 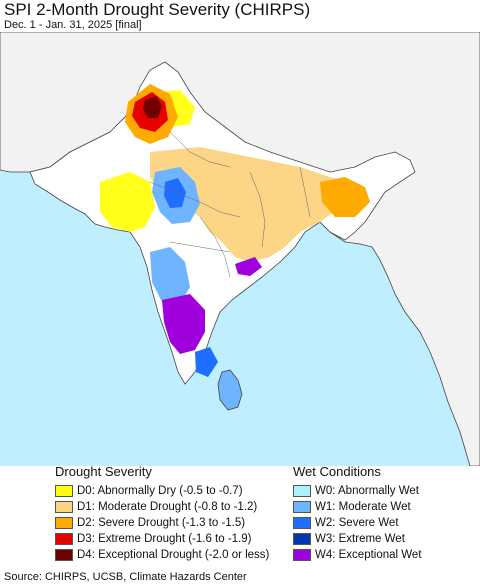 I want to click on d4-region-punjab, so click(x=152, y=107).